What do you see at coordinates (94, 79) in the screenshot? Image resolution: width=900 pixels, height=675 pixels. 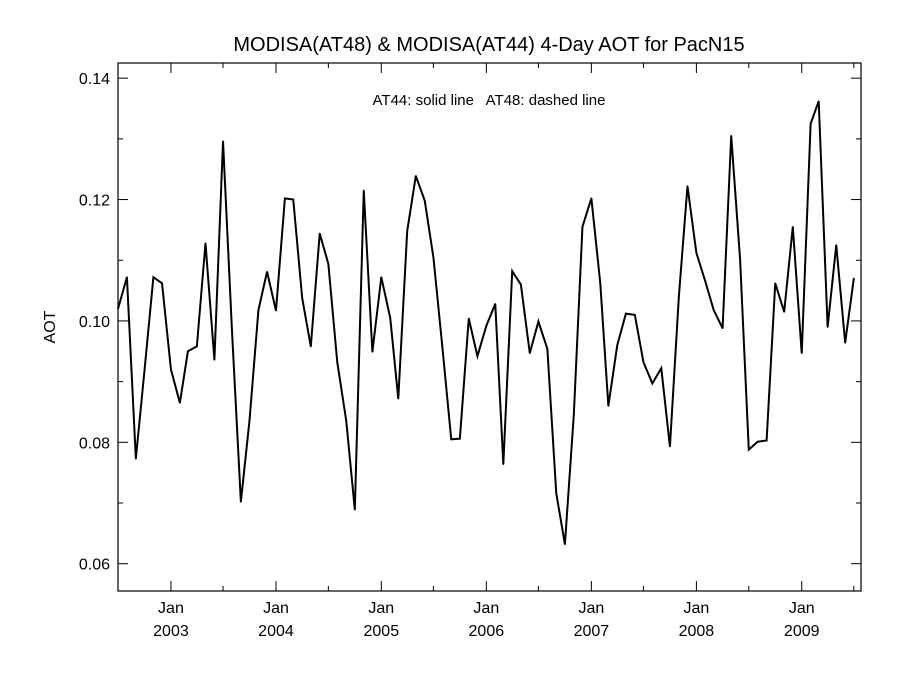 I see `y-tick-label: 0.14` at bounding box center [94, 79].